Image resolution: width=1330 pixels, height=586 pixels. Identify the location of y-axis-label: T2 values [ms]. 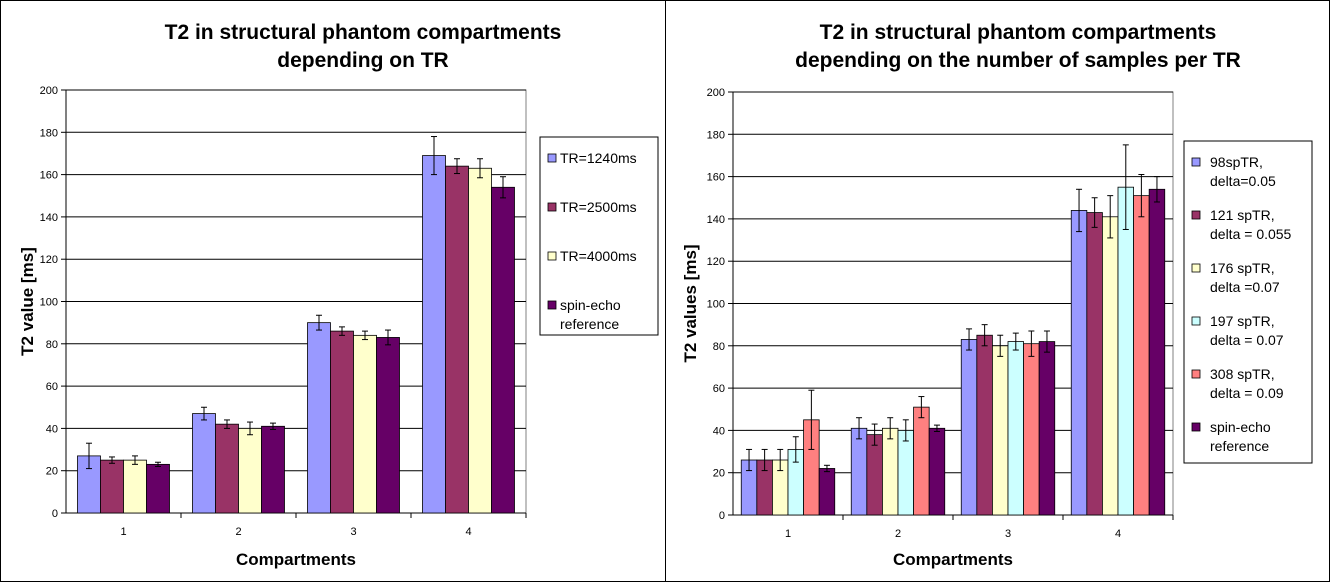
(690, 303).